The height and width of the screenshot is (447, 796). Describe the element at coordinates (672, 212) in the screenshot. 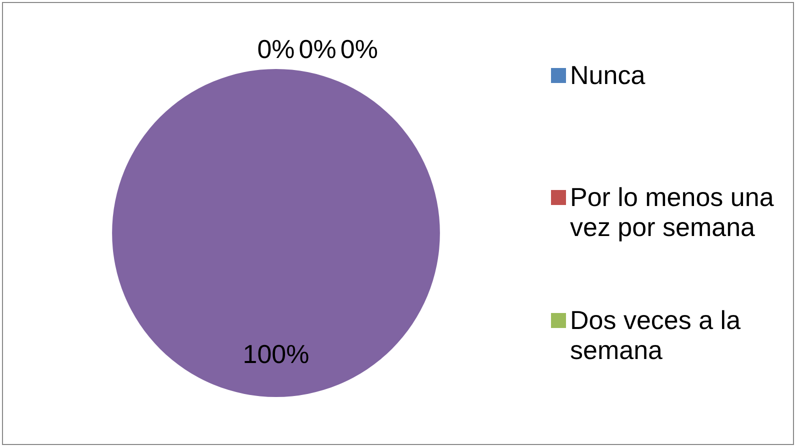

I see `legend-label: Por lo menos una vez por semana` at that location.